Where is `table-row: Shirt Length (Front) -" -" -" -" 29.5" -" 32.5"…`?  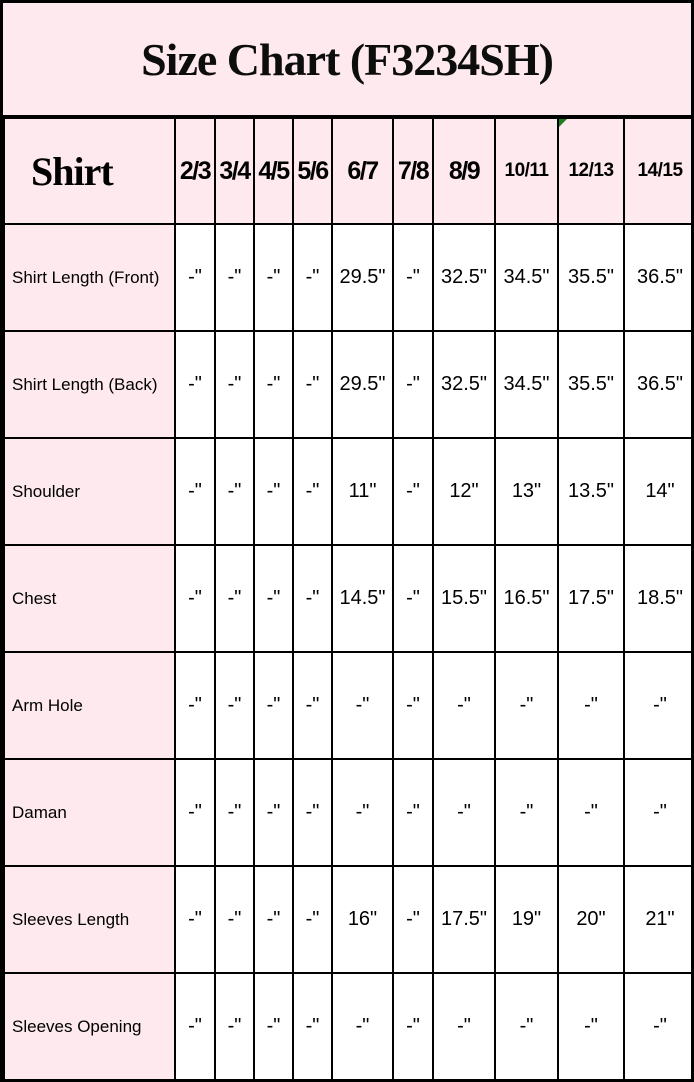
table-row: Shirt Length (Front) -" -" -" -" 29.5" -" 32.5"… is located at coordinates (347, 277).